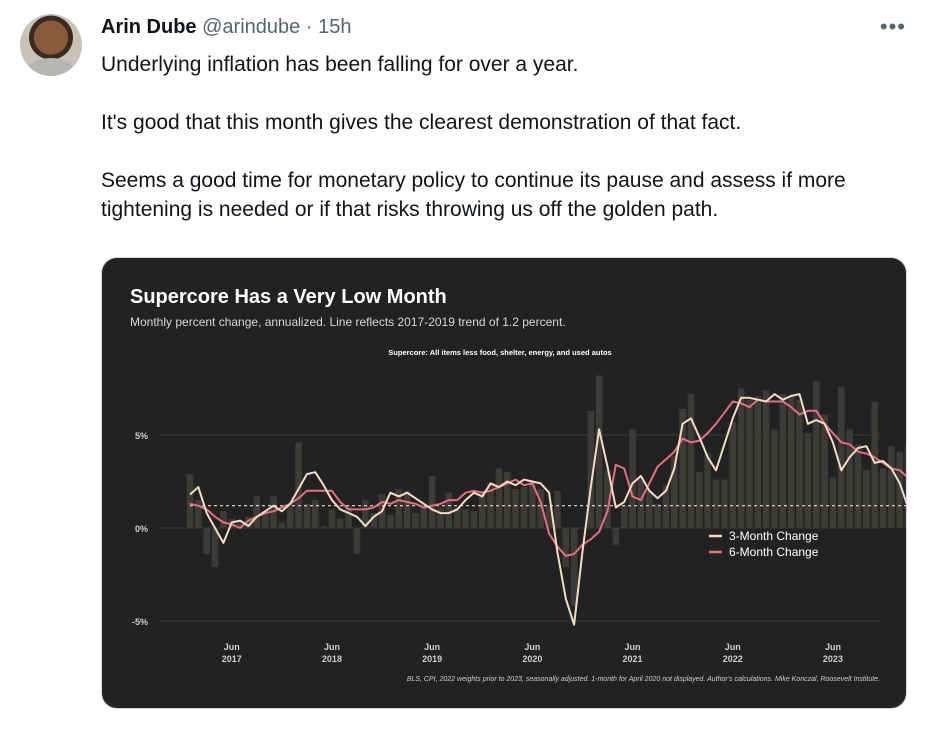  I want to click on author-name: Arin Dube, so click(149, 27).